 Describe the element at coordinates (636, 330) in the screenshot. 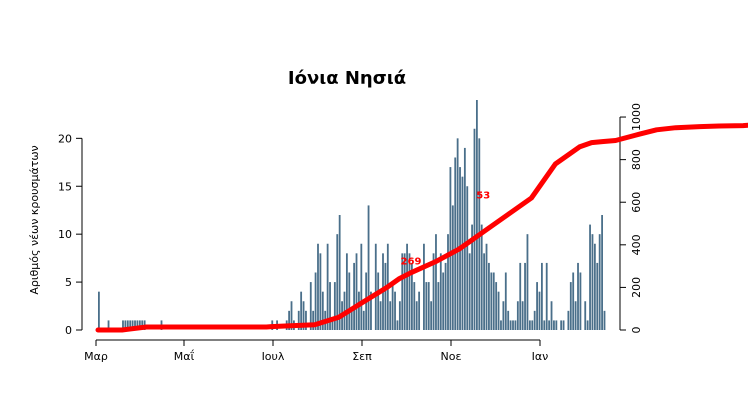

I see `right-tick-label: 0` at that location.